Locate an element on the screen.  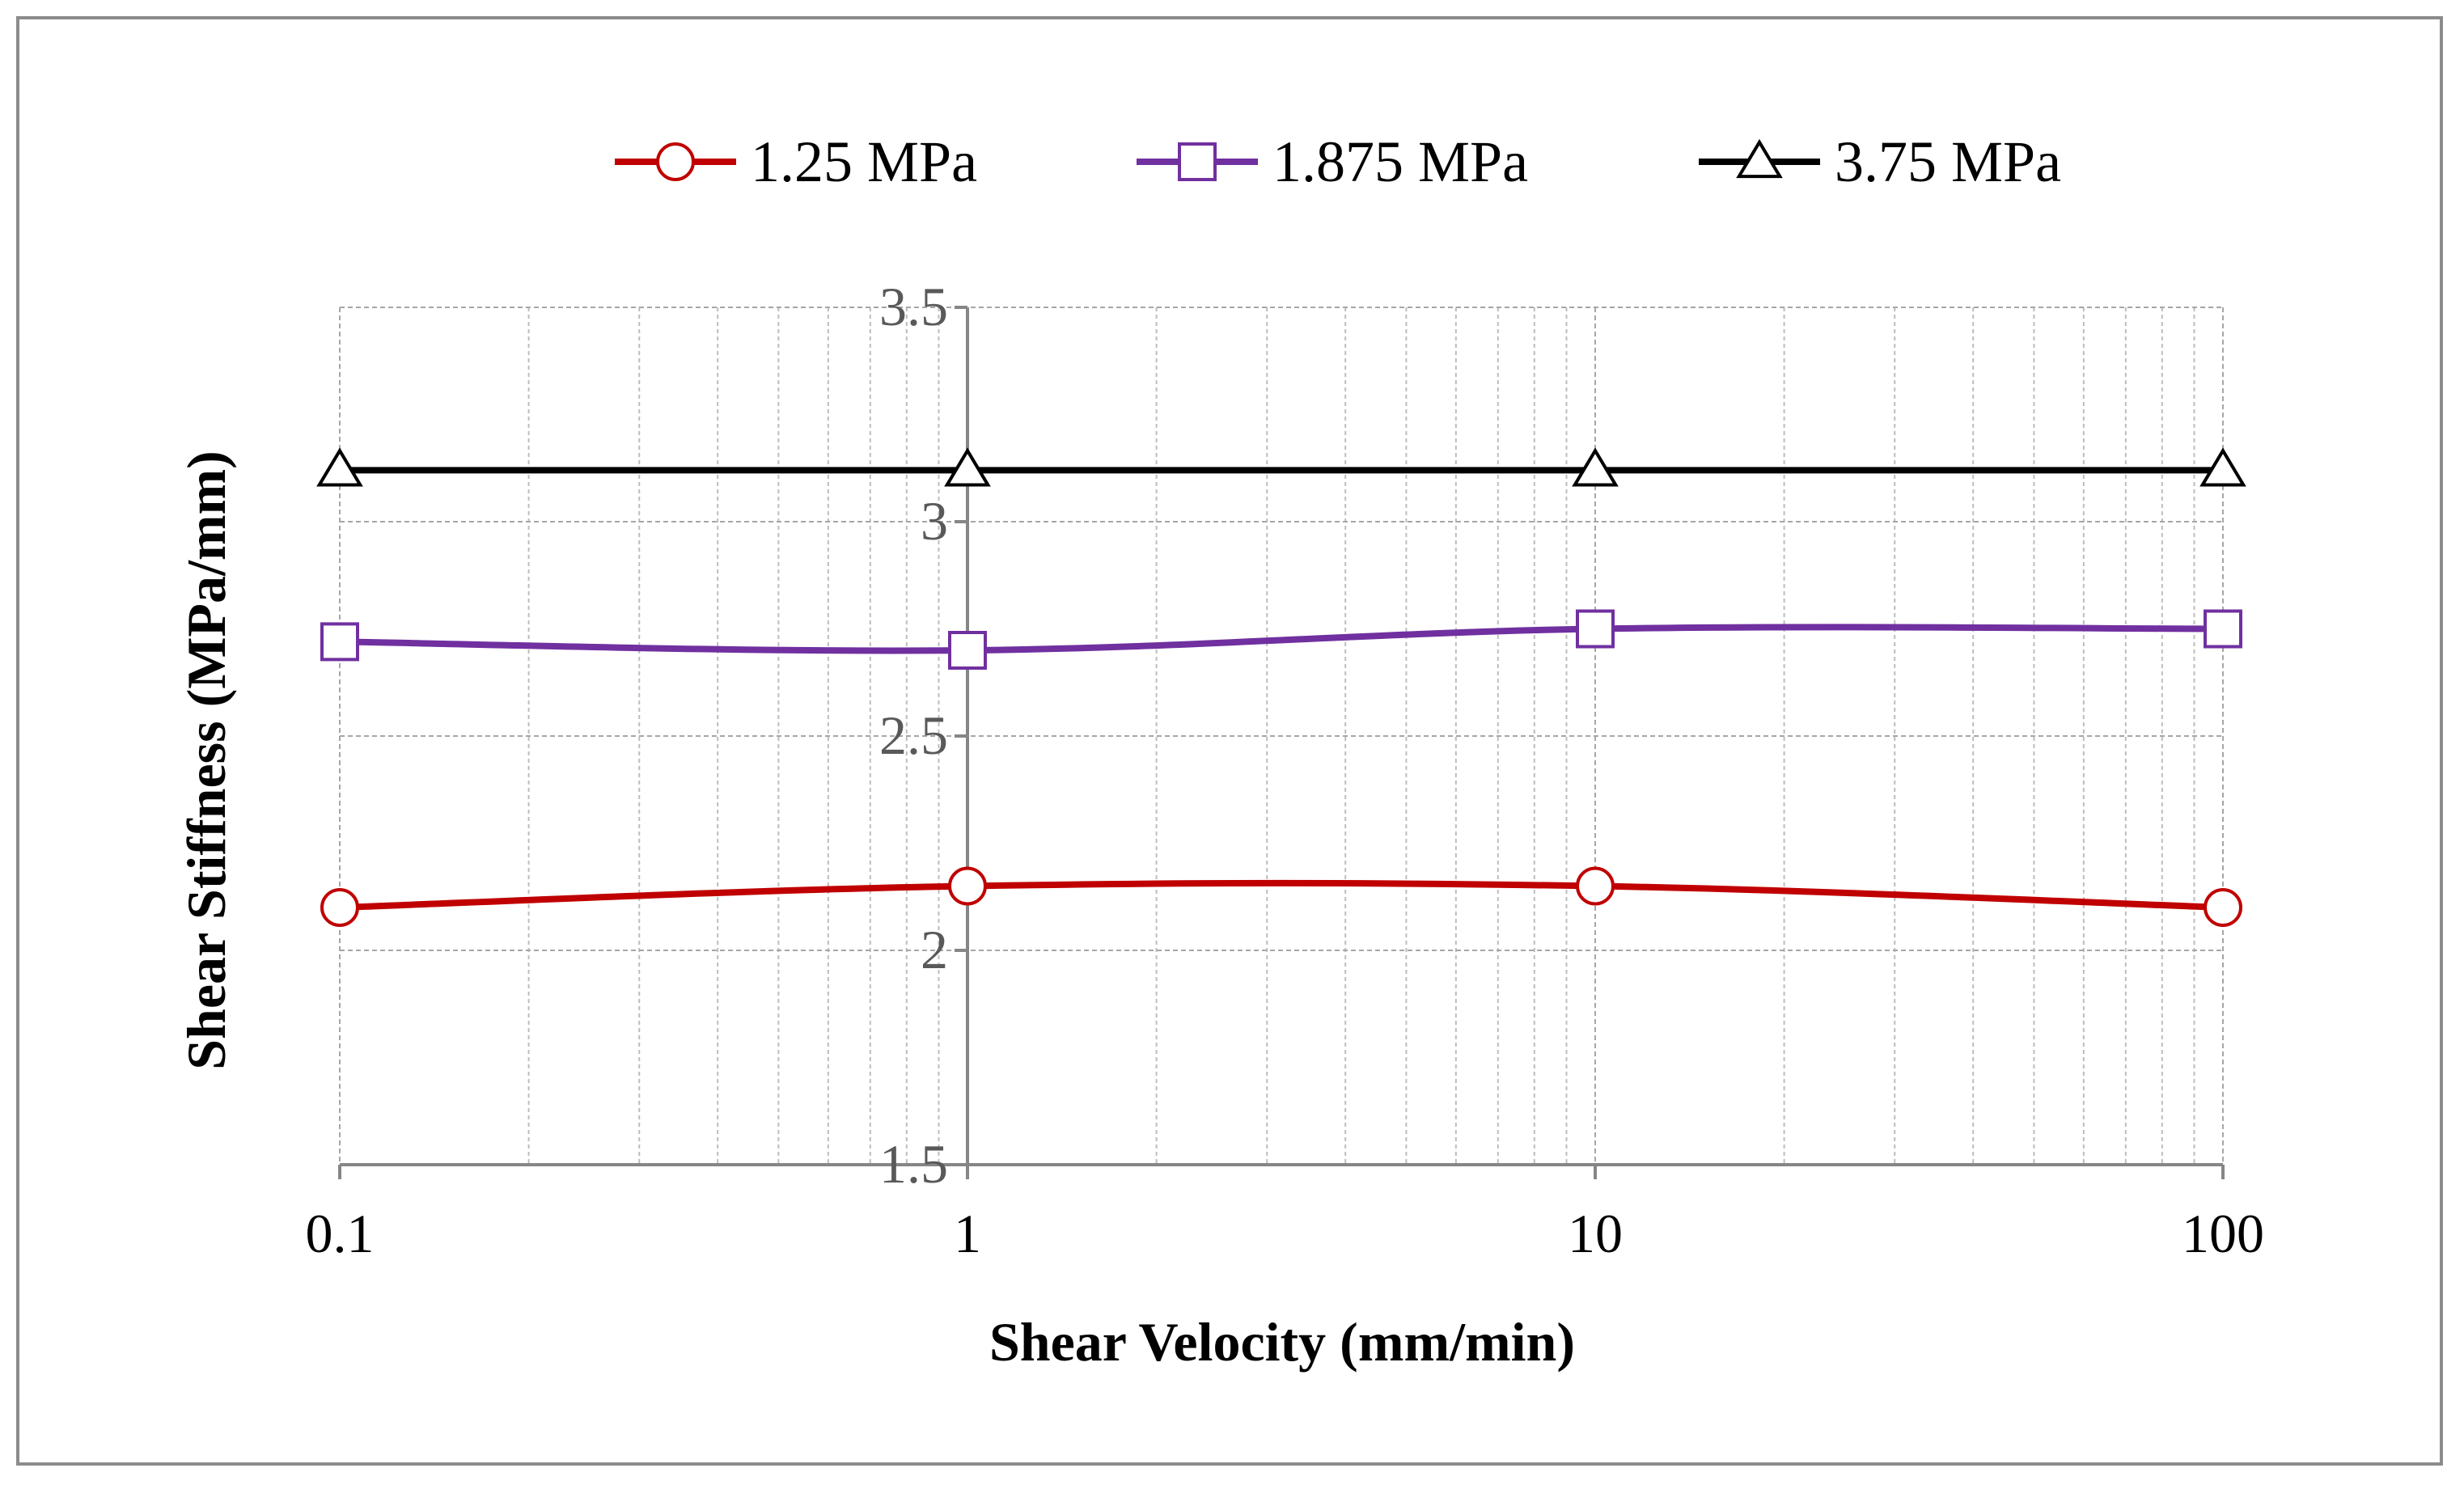
legend: 1.25 MPa 1.875 MPa 3.75 MPa is located at coordinates (1338, 161).